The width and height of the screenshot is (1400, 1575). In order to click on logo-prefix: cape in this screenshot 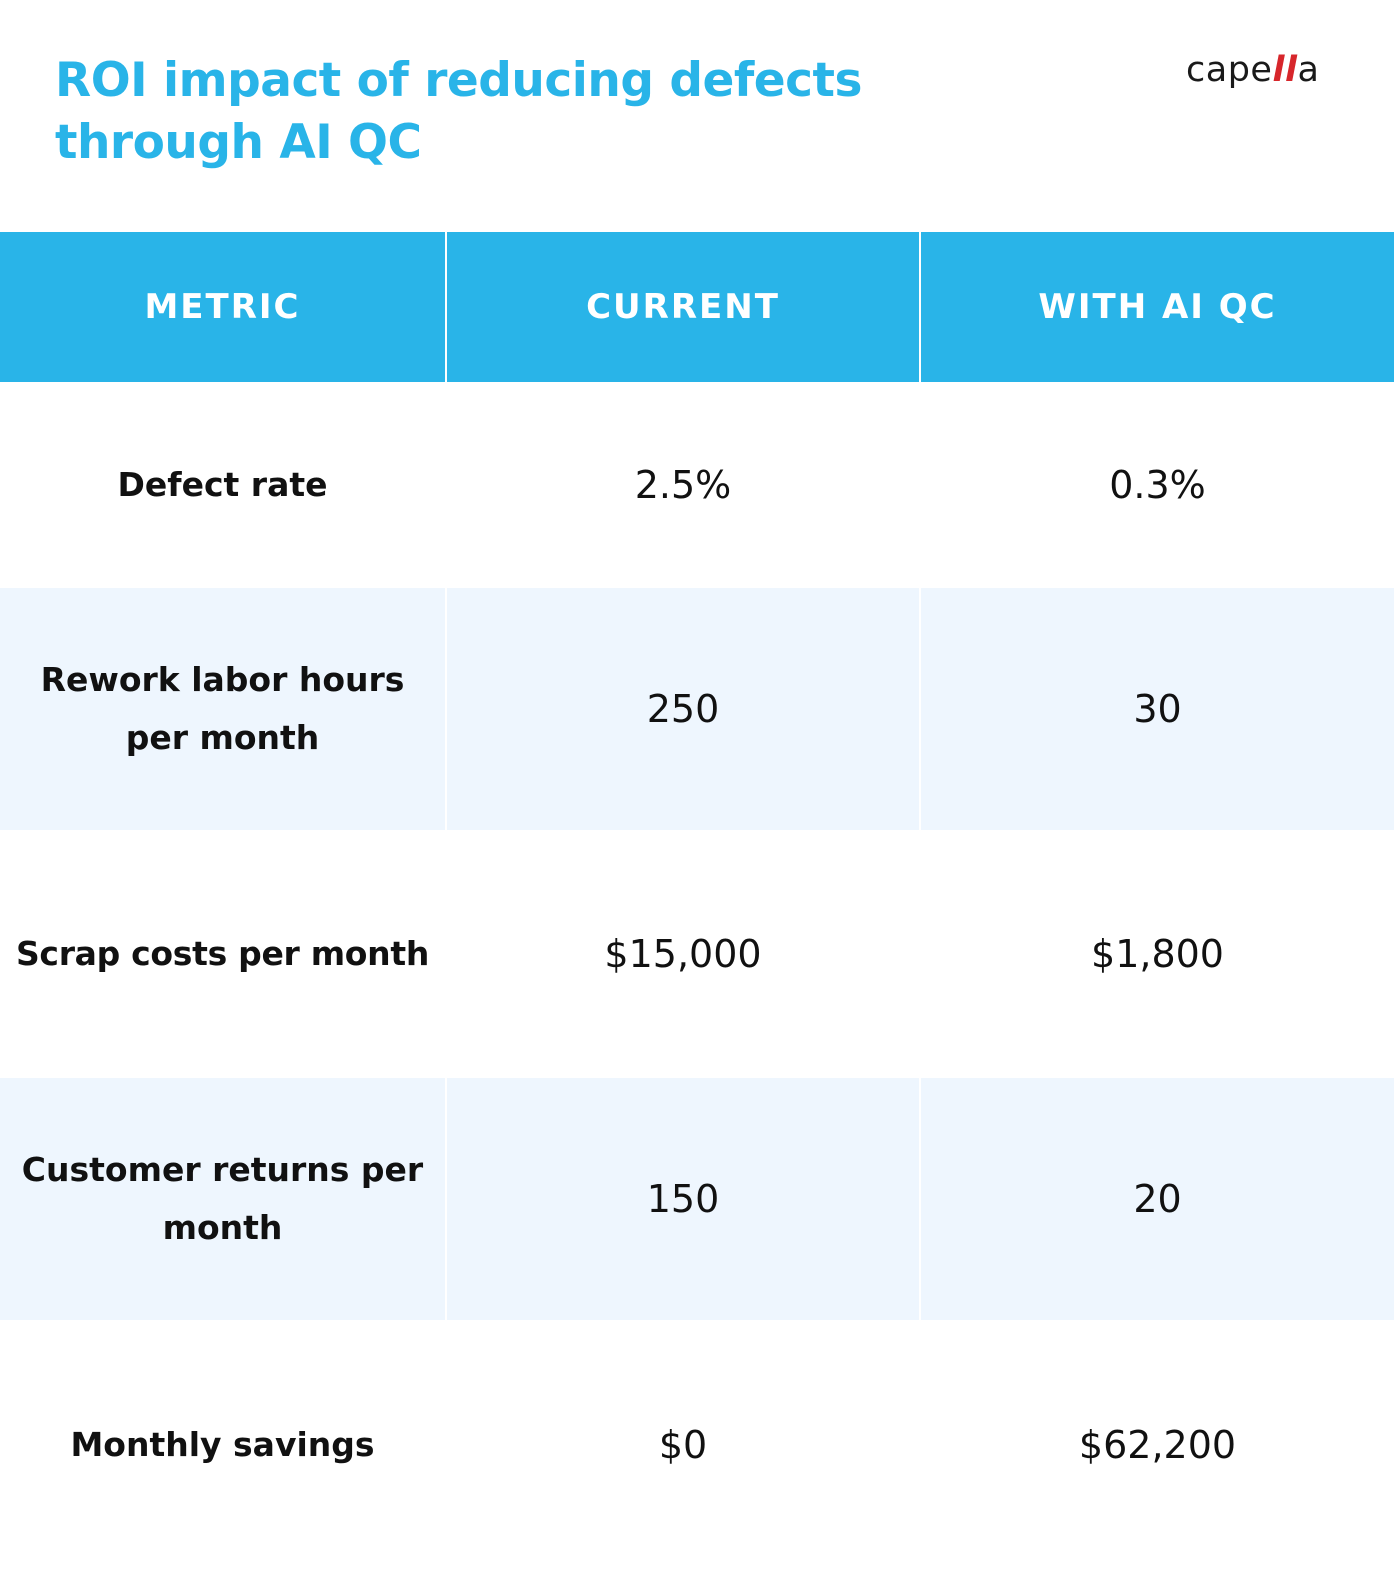, I will do `click(1229, 70)`.